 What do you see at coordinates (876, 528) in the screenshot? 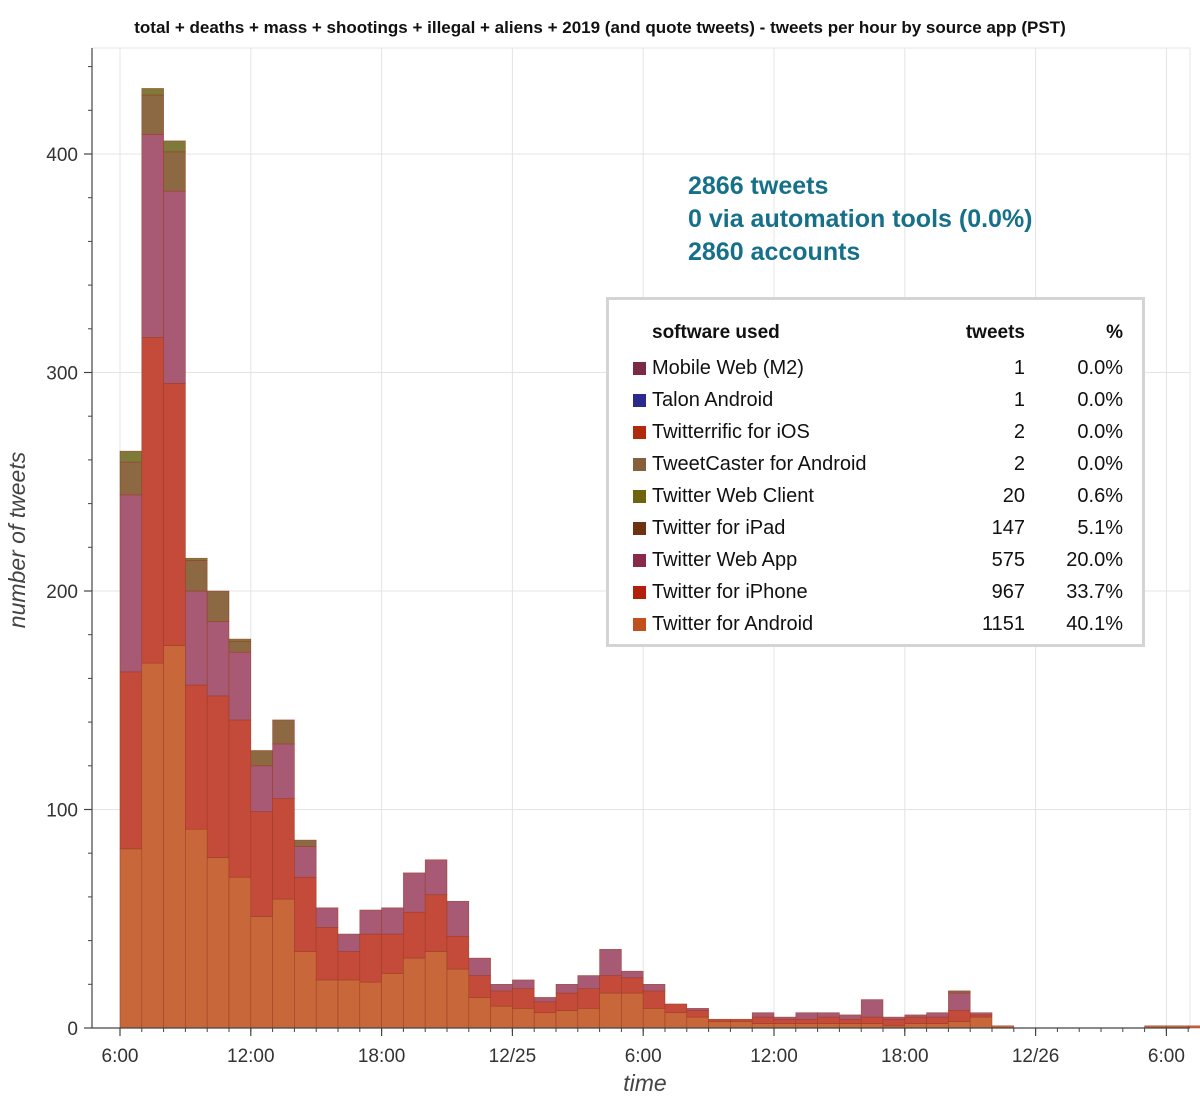
I see `legend-row: Twitter for iPad 147 5.1%` at bounding box center [876, 528].